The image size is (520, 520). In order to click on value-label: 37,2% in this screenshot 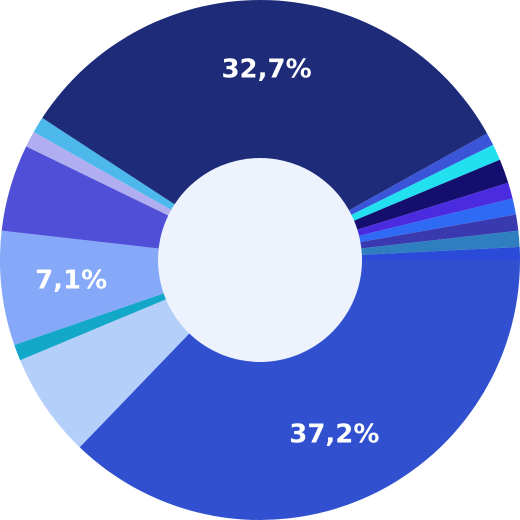, I will do `click(334, 434)`.